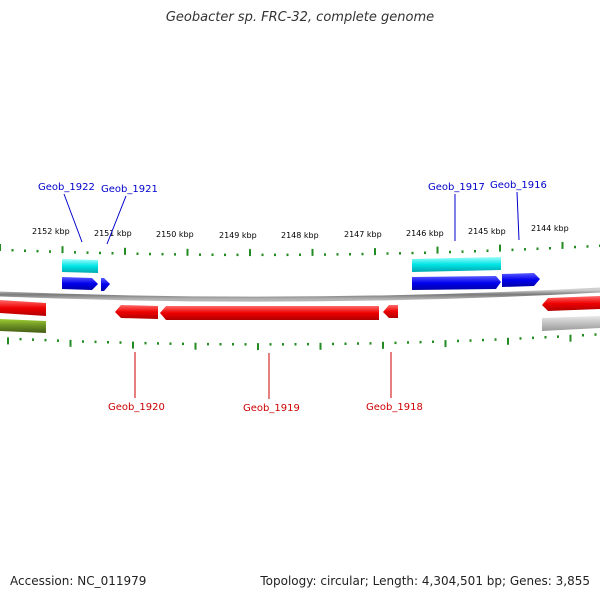  I want to click on gene-label-geob-1919: Geob_1919, so click(271, 408).